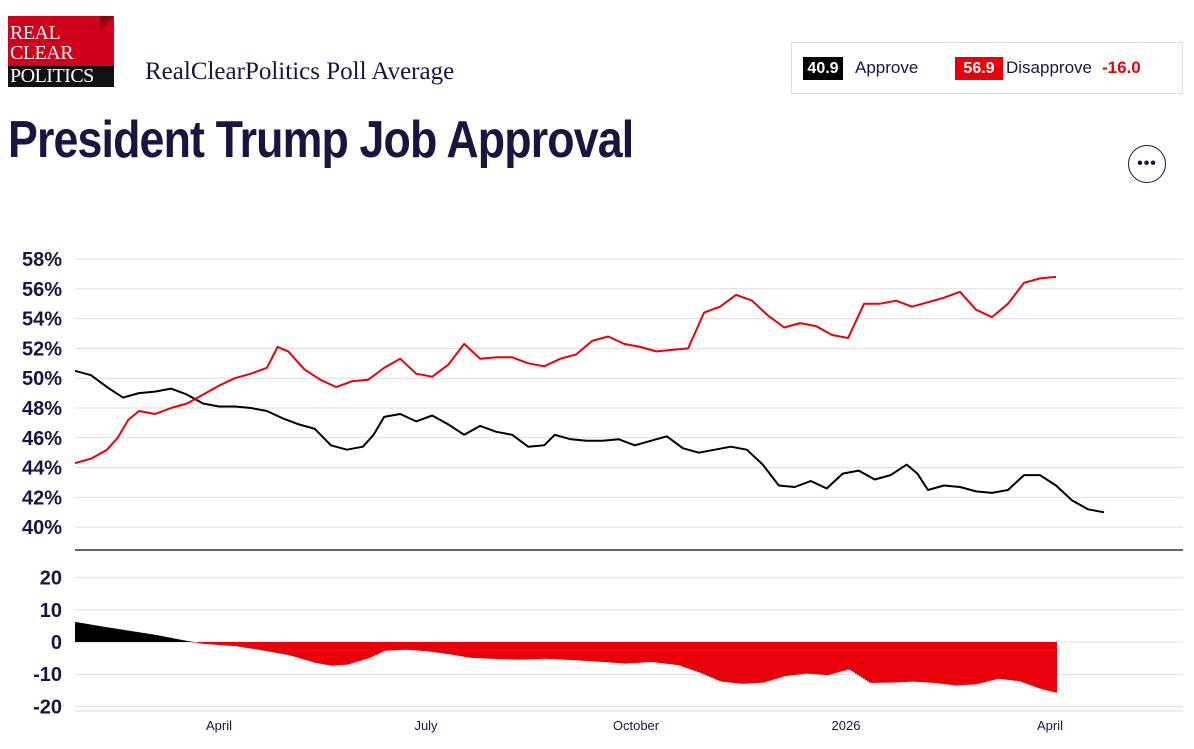 The width and height of the screenshot is (1194, 749). Describe the element at coordinates (61, 51) in the screenshot. I see `rcp-logo: REAL CLEAR POLITICS` at that location.